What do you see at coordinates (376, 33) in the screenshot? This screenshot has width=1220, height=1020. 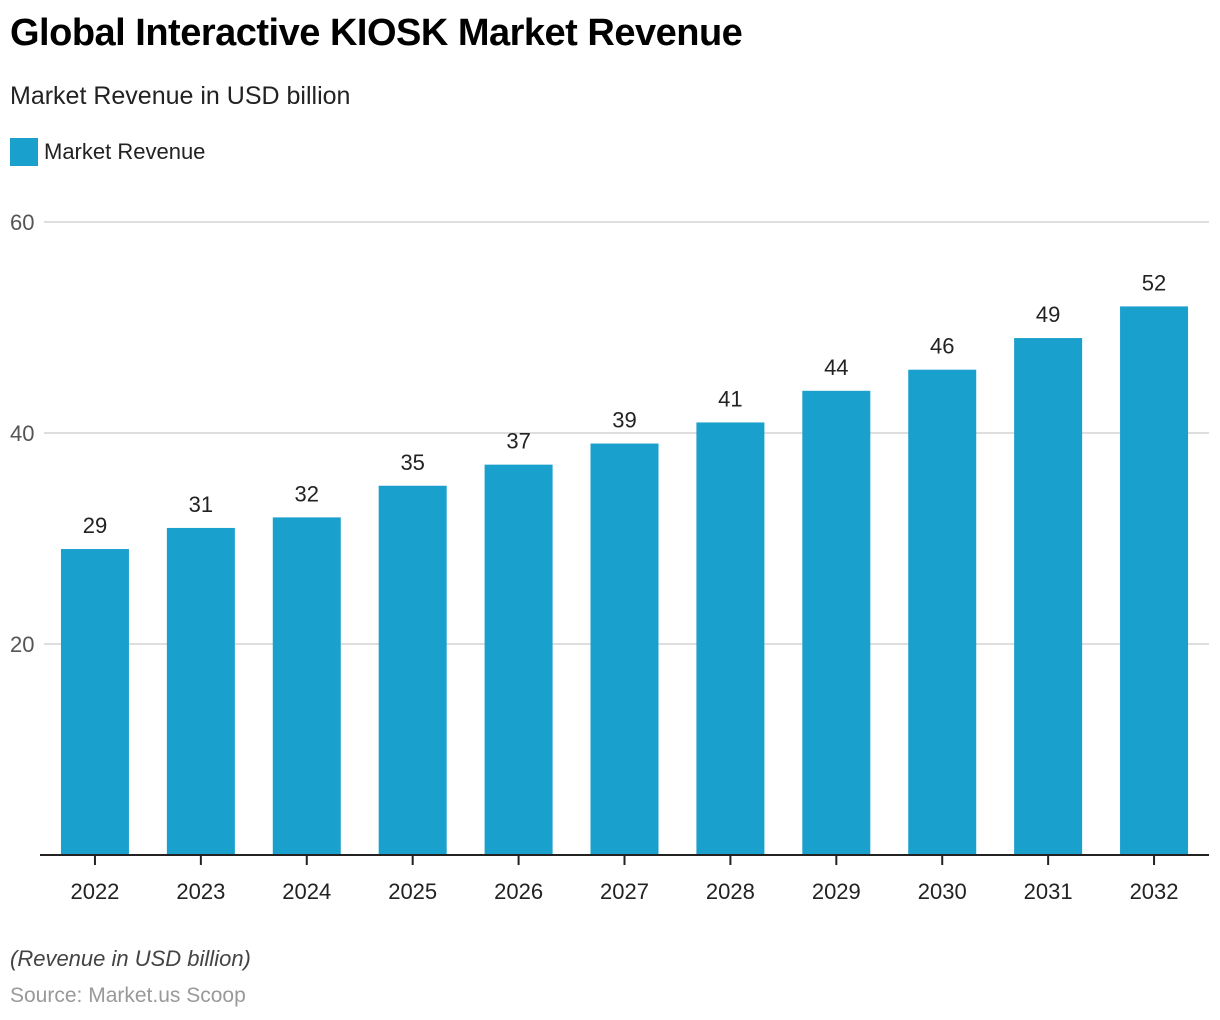 I see `chart-title: Global Interactive KIOSK Market Revenue` at bounding box center [376, 33].